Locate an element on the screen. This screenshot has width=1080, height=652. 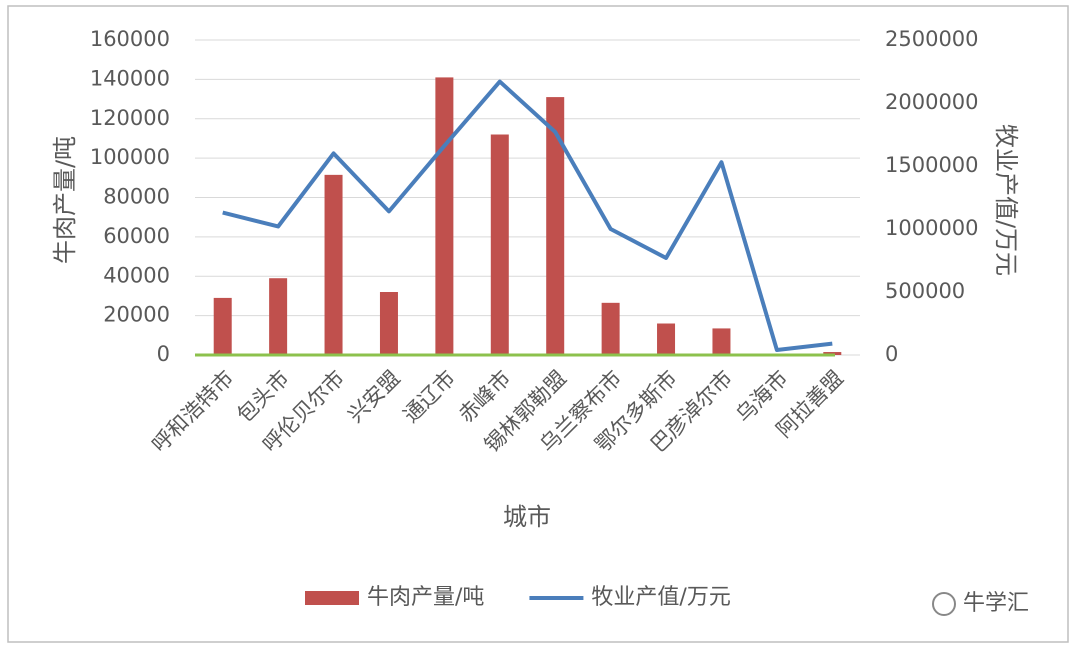
y2-tick-label: 2500000 is located at coordinates (932, 39).